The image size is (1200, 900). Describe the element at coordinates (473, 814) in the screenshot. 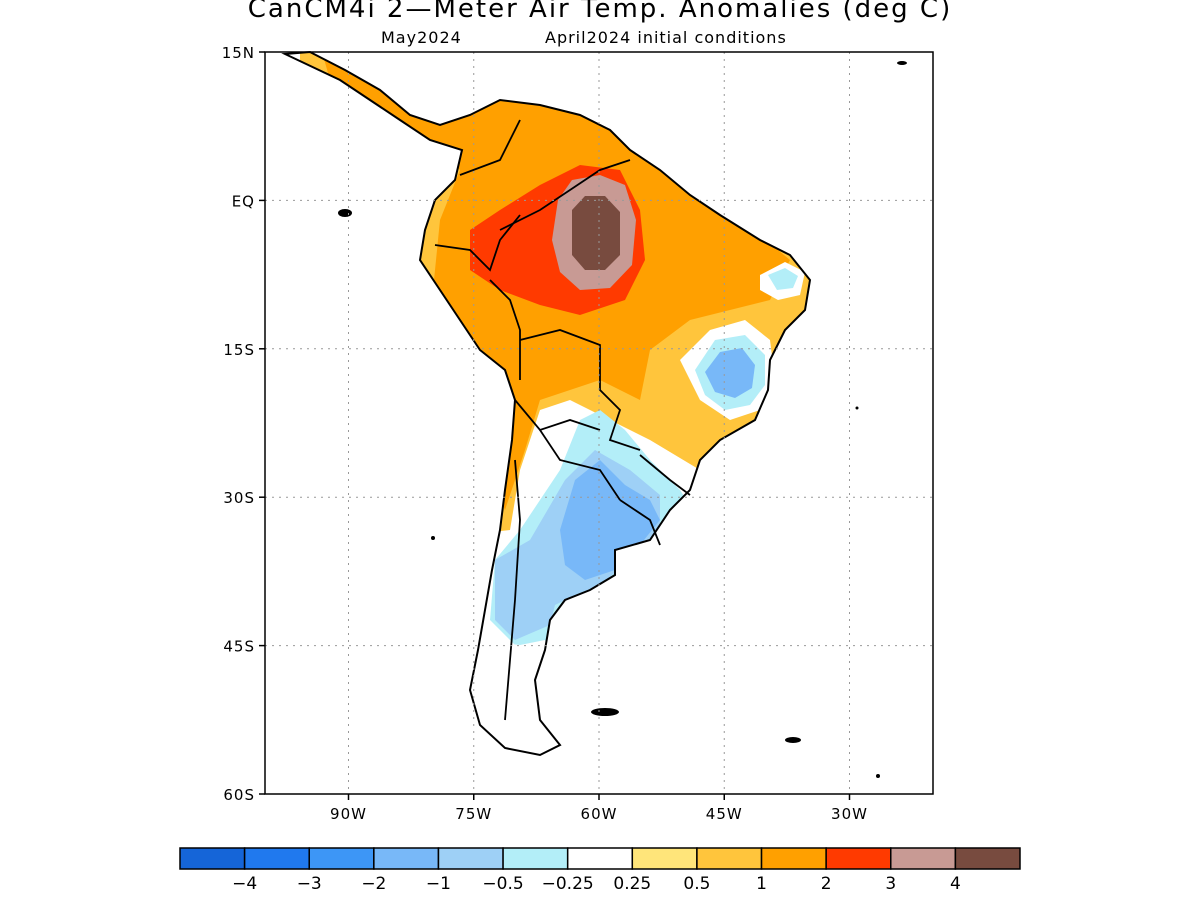

I see `lon-tick-label: 75W` at that location.